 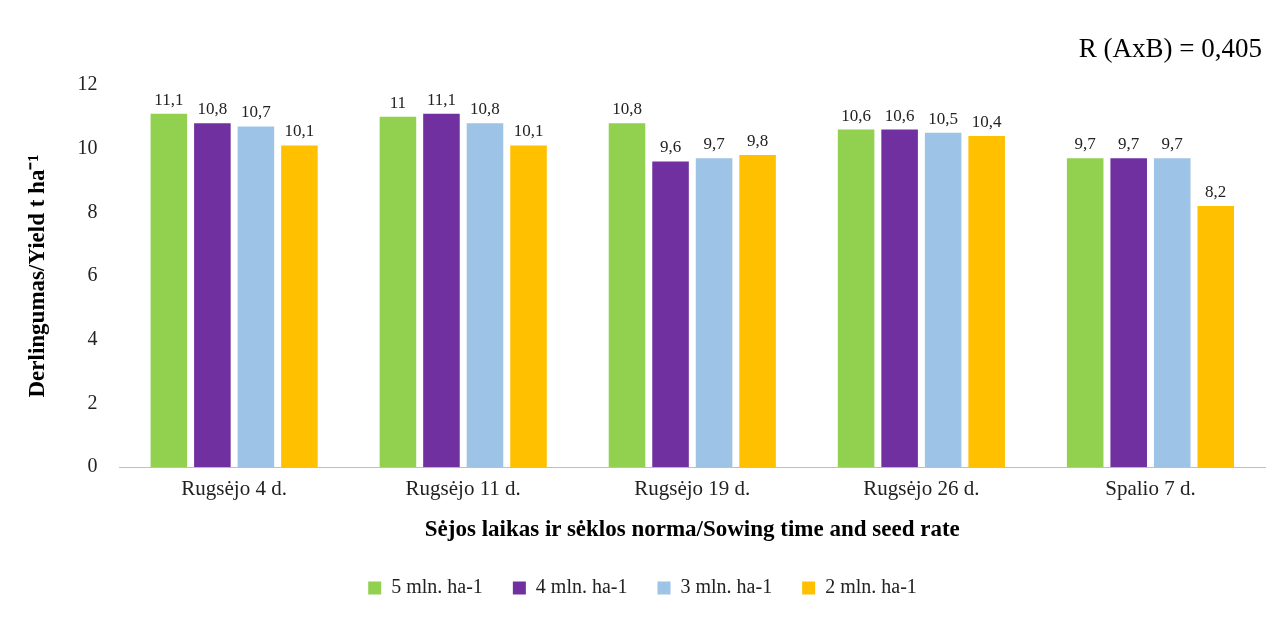 I want to click on x-tick-label: Spalio 7 d., so click(x=1150, y=488).